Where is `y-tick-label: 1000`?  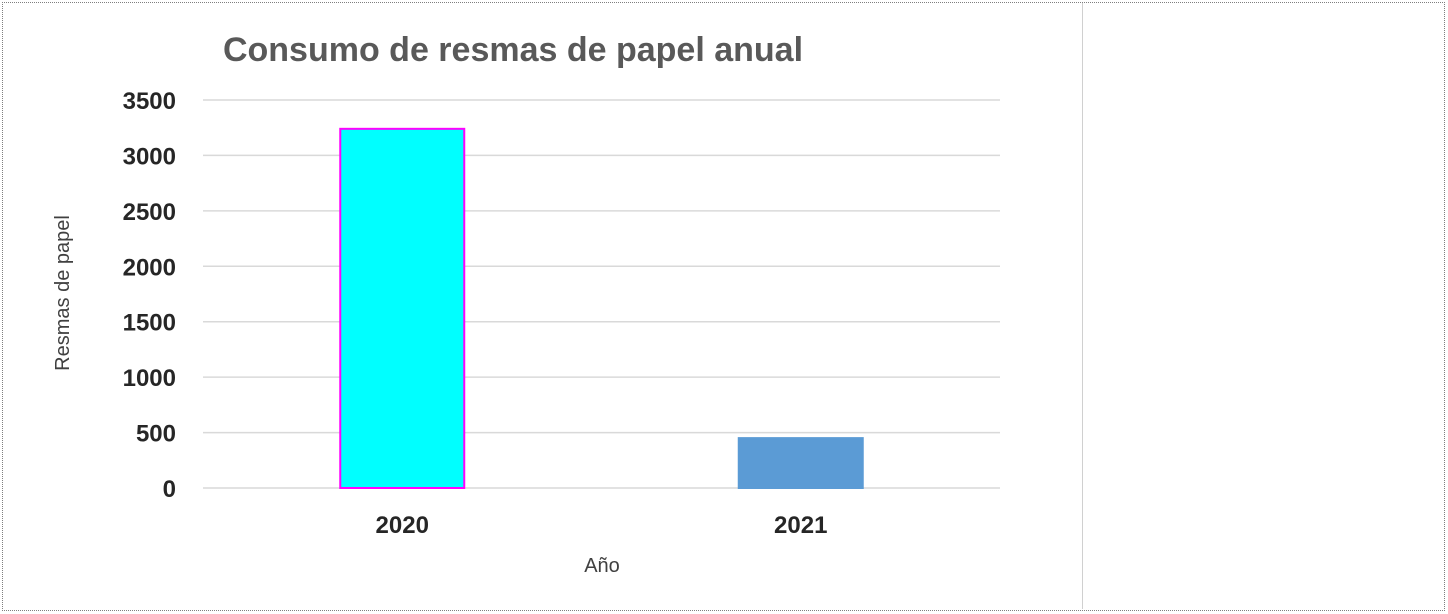 y-tick-label: 1000 is located at coordinates (149, 378).